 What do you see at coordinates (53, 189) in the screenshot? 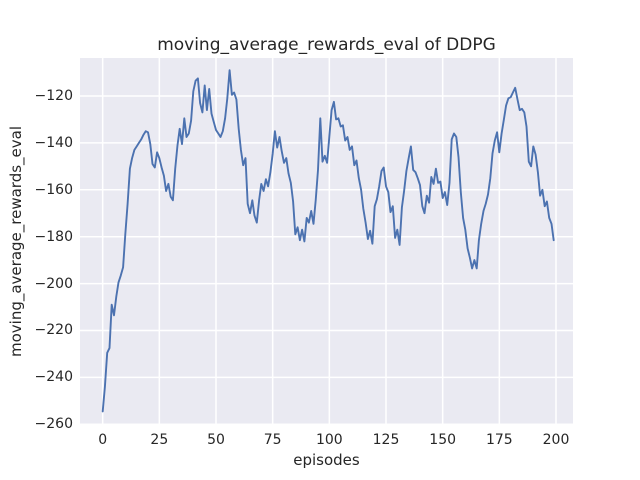
I see `y-tick-label: −160` at bounding box center [53, 189].